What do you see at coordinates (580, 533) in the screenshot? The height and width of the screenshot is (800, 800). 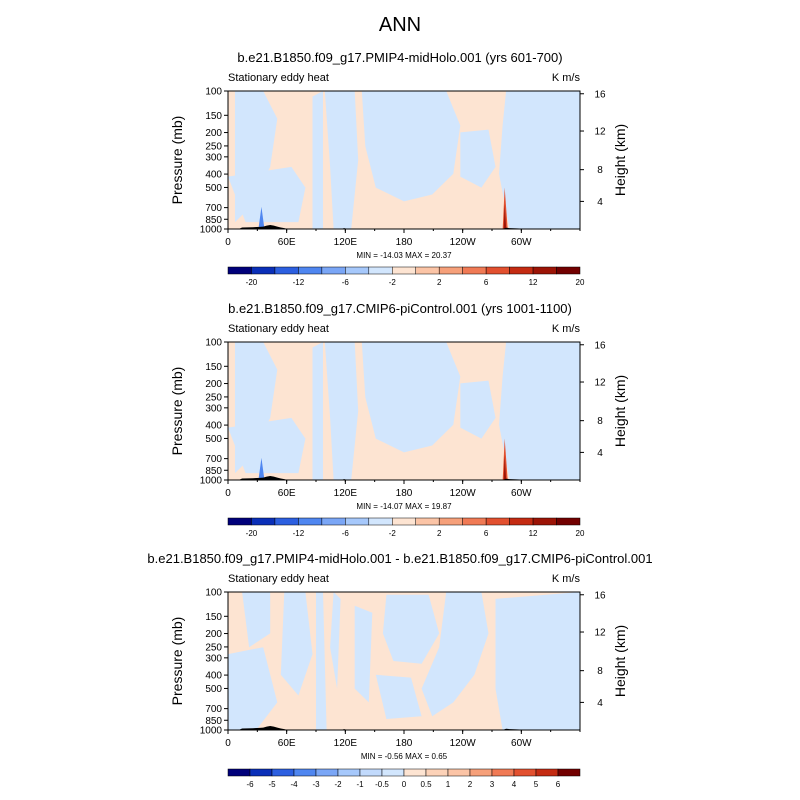 I see `colorbar-label: 20` at bounding box center [580, 533].